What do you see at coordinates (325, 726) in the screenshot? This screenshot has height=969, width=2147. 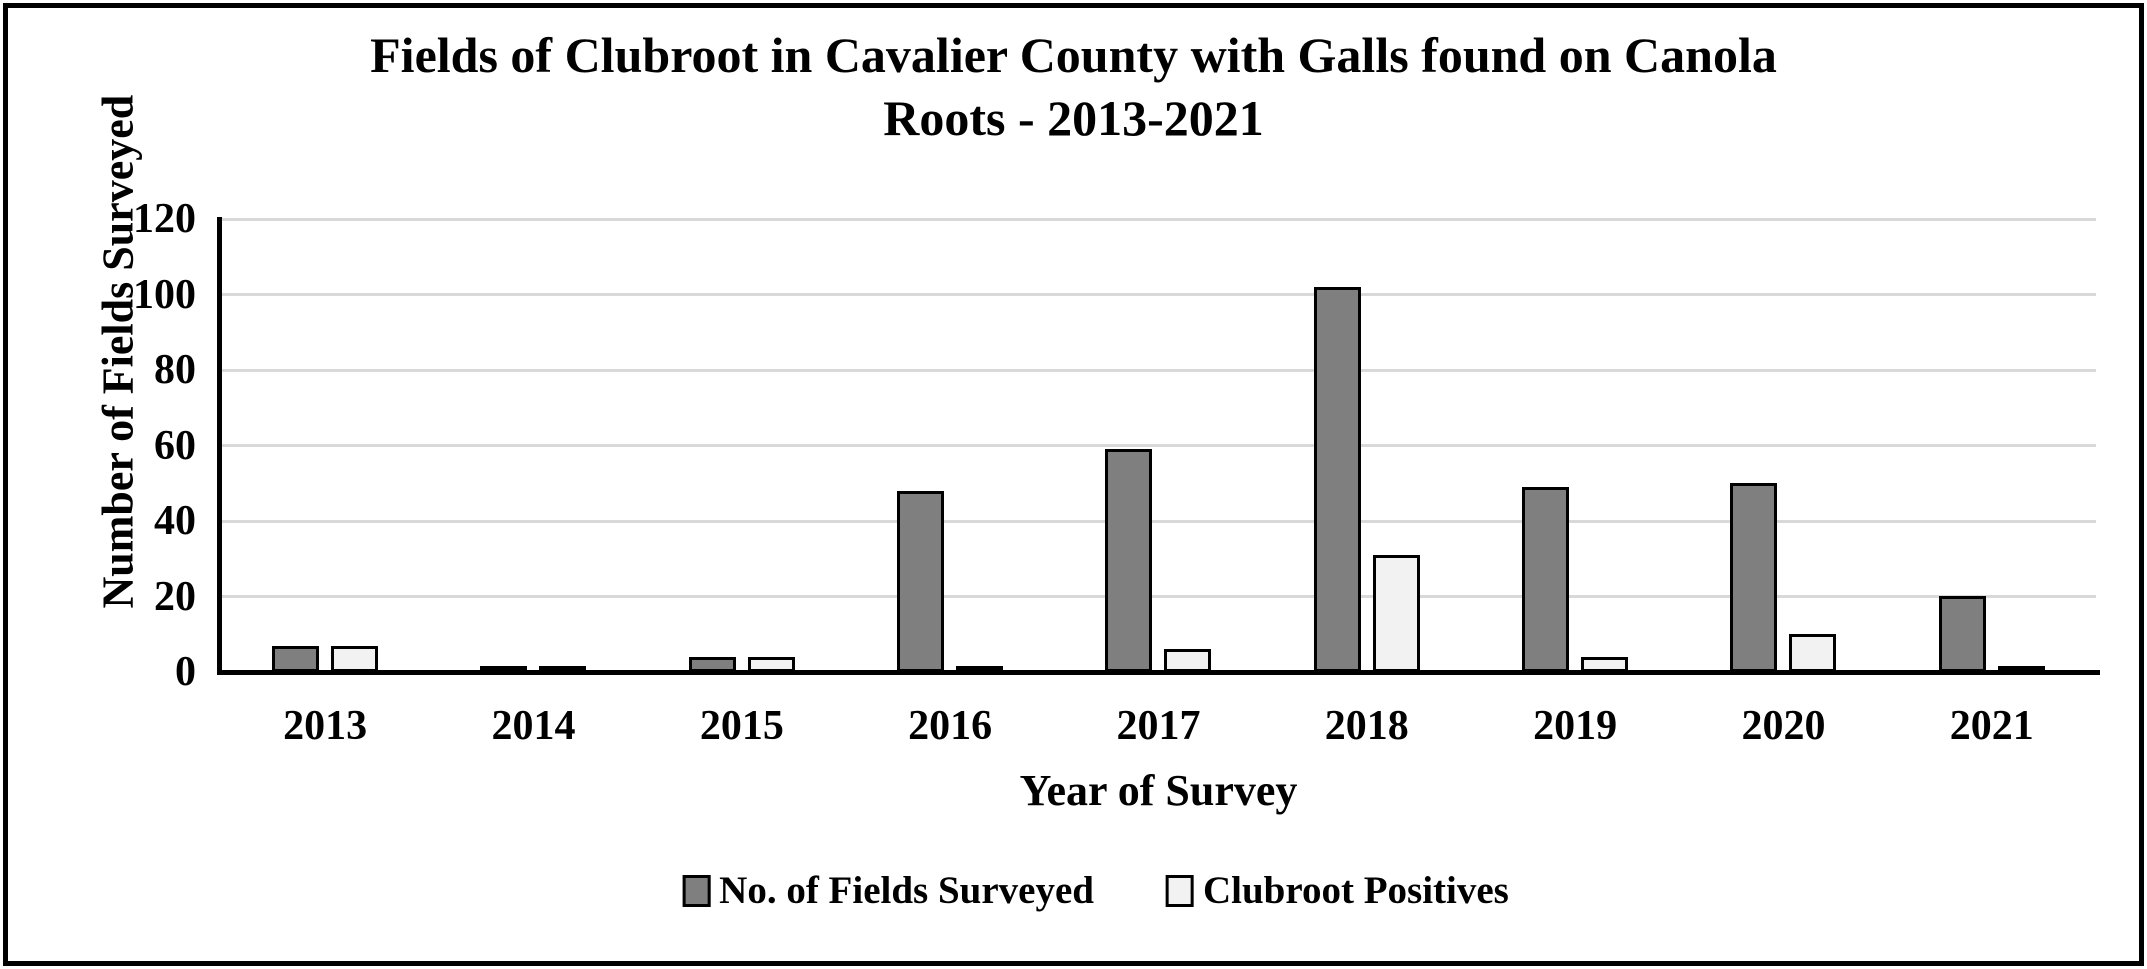 I see `x-tick-label-2013: 2013` at bounding box center [325, 726].